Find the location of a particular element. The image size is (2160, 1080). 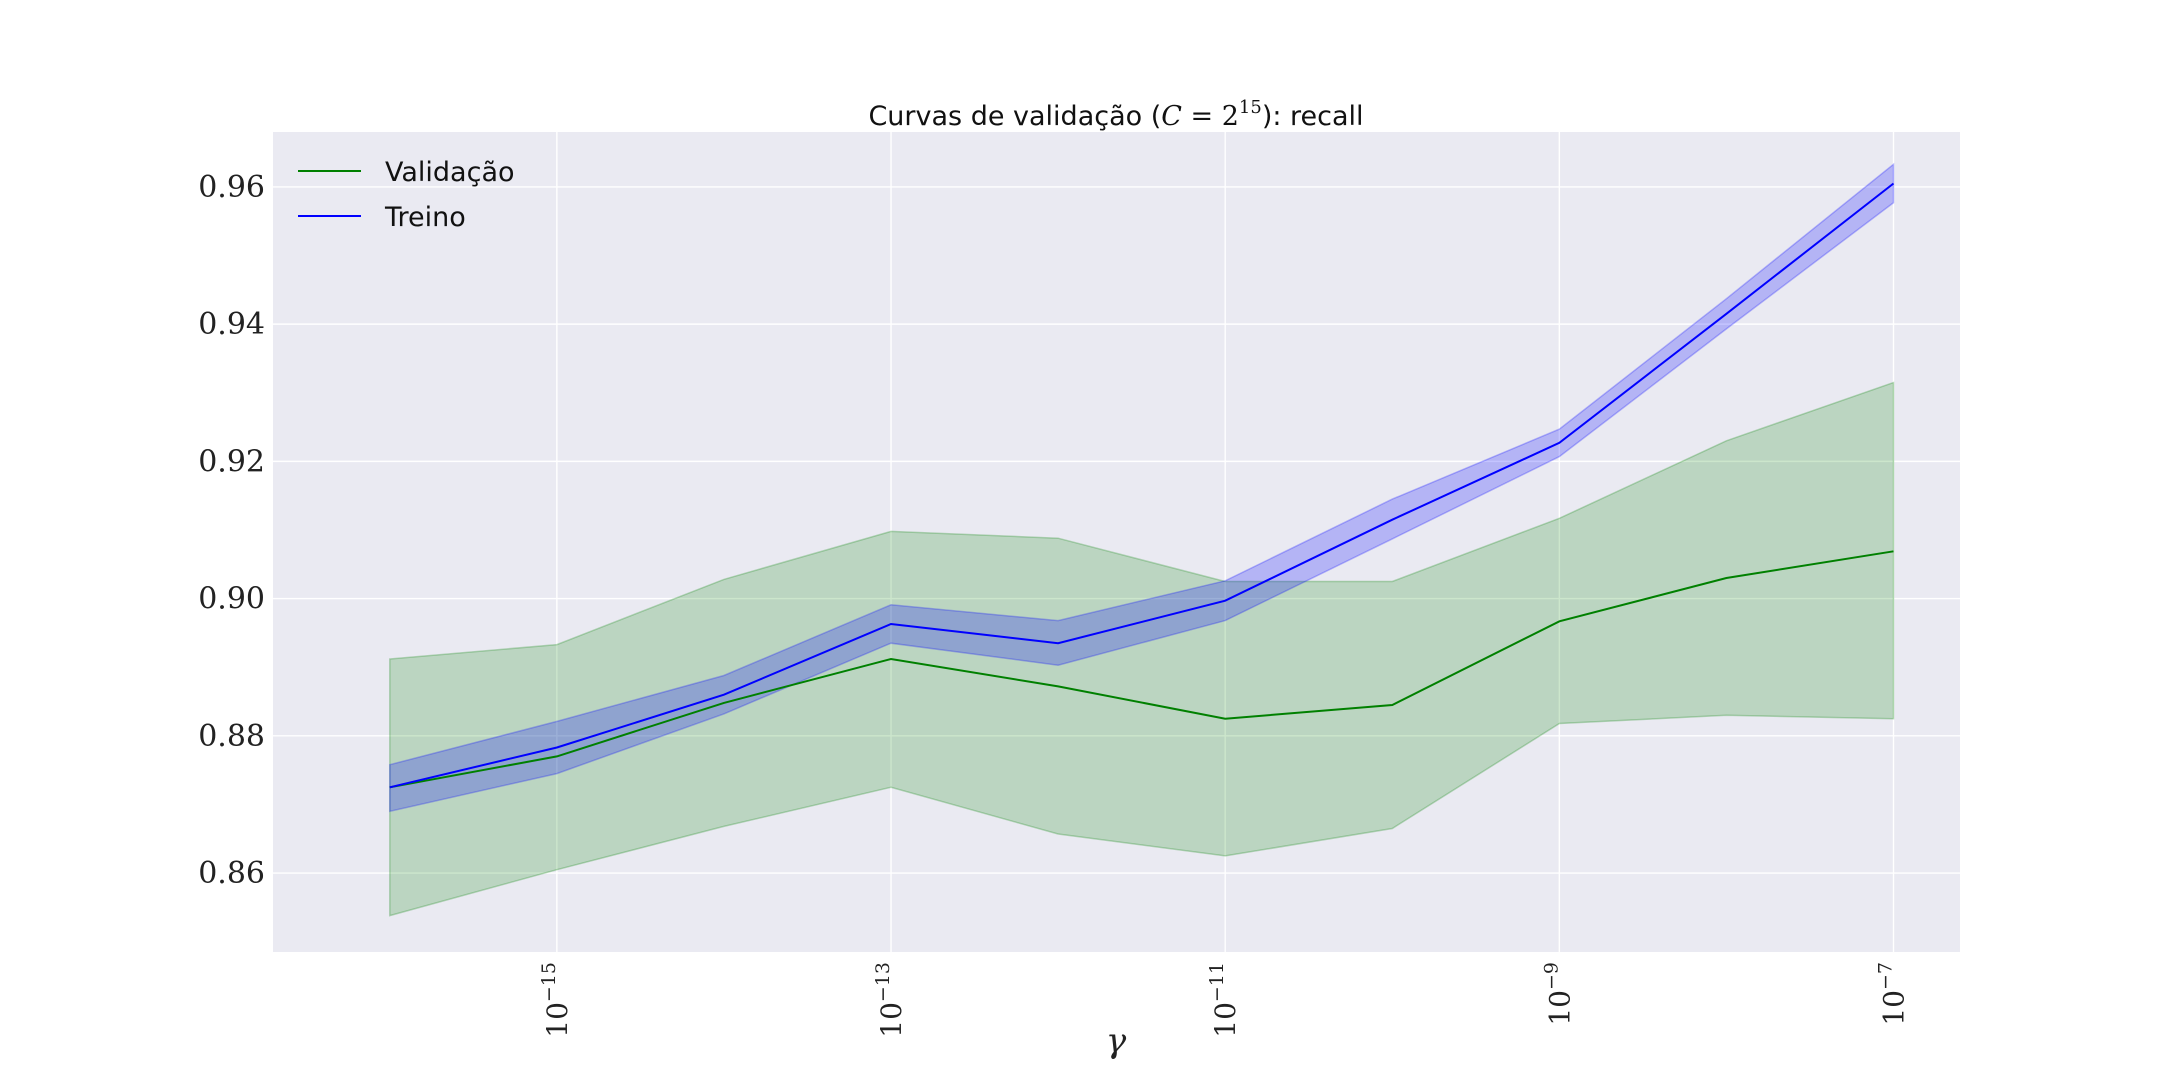

x-axis-ticks: 10−15 10−13 10−11 10−9 10−7 is located at coordinates (1224, 1000).